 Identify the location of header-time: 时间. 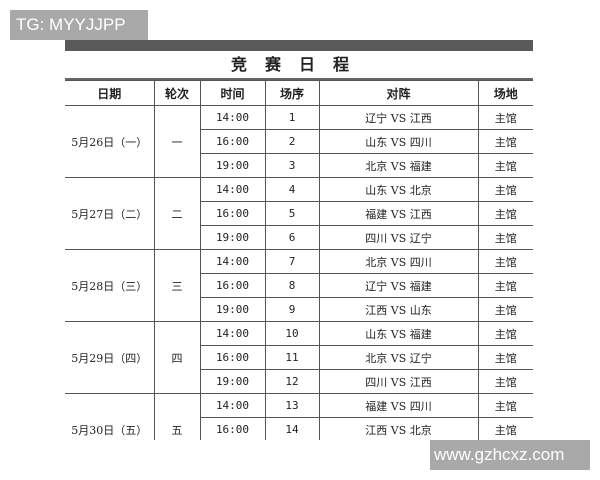
(232, 93).